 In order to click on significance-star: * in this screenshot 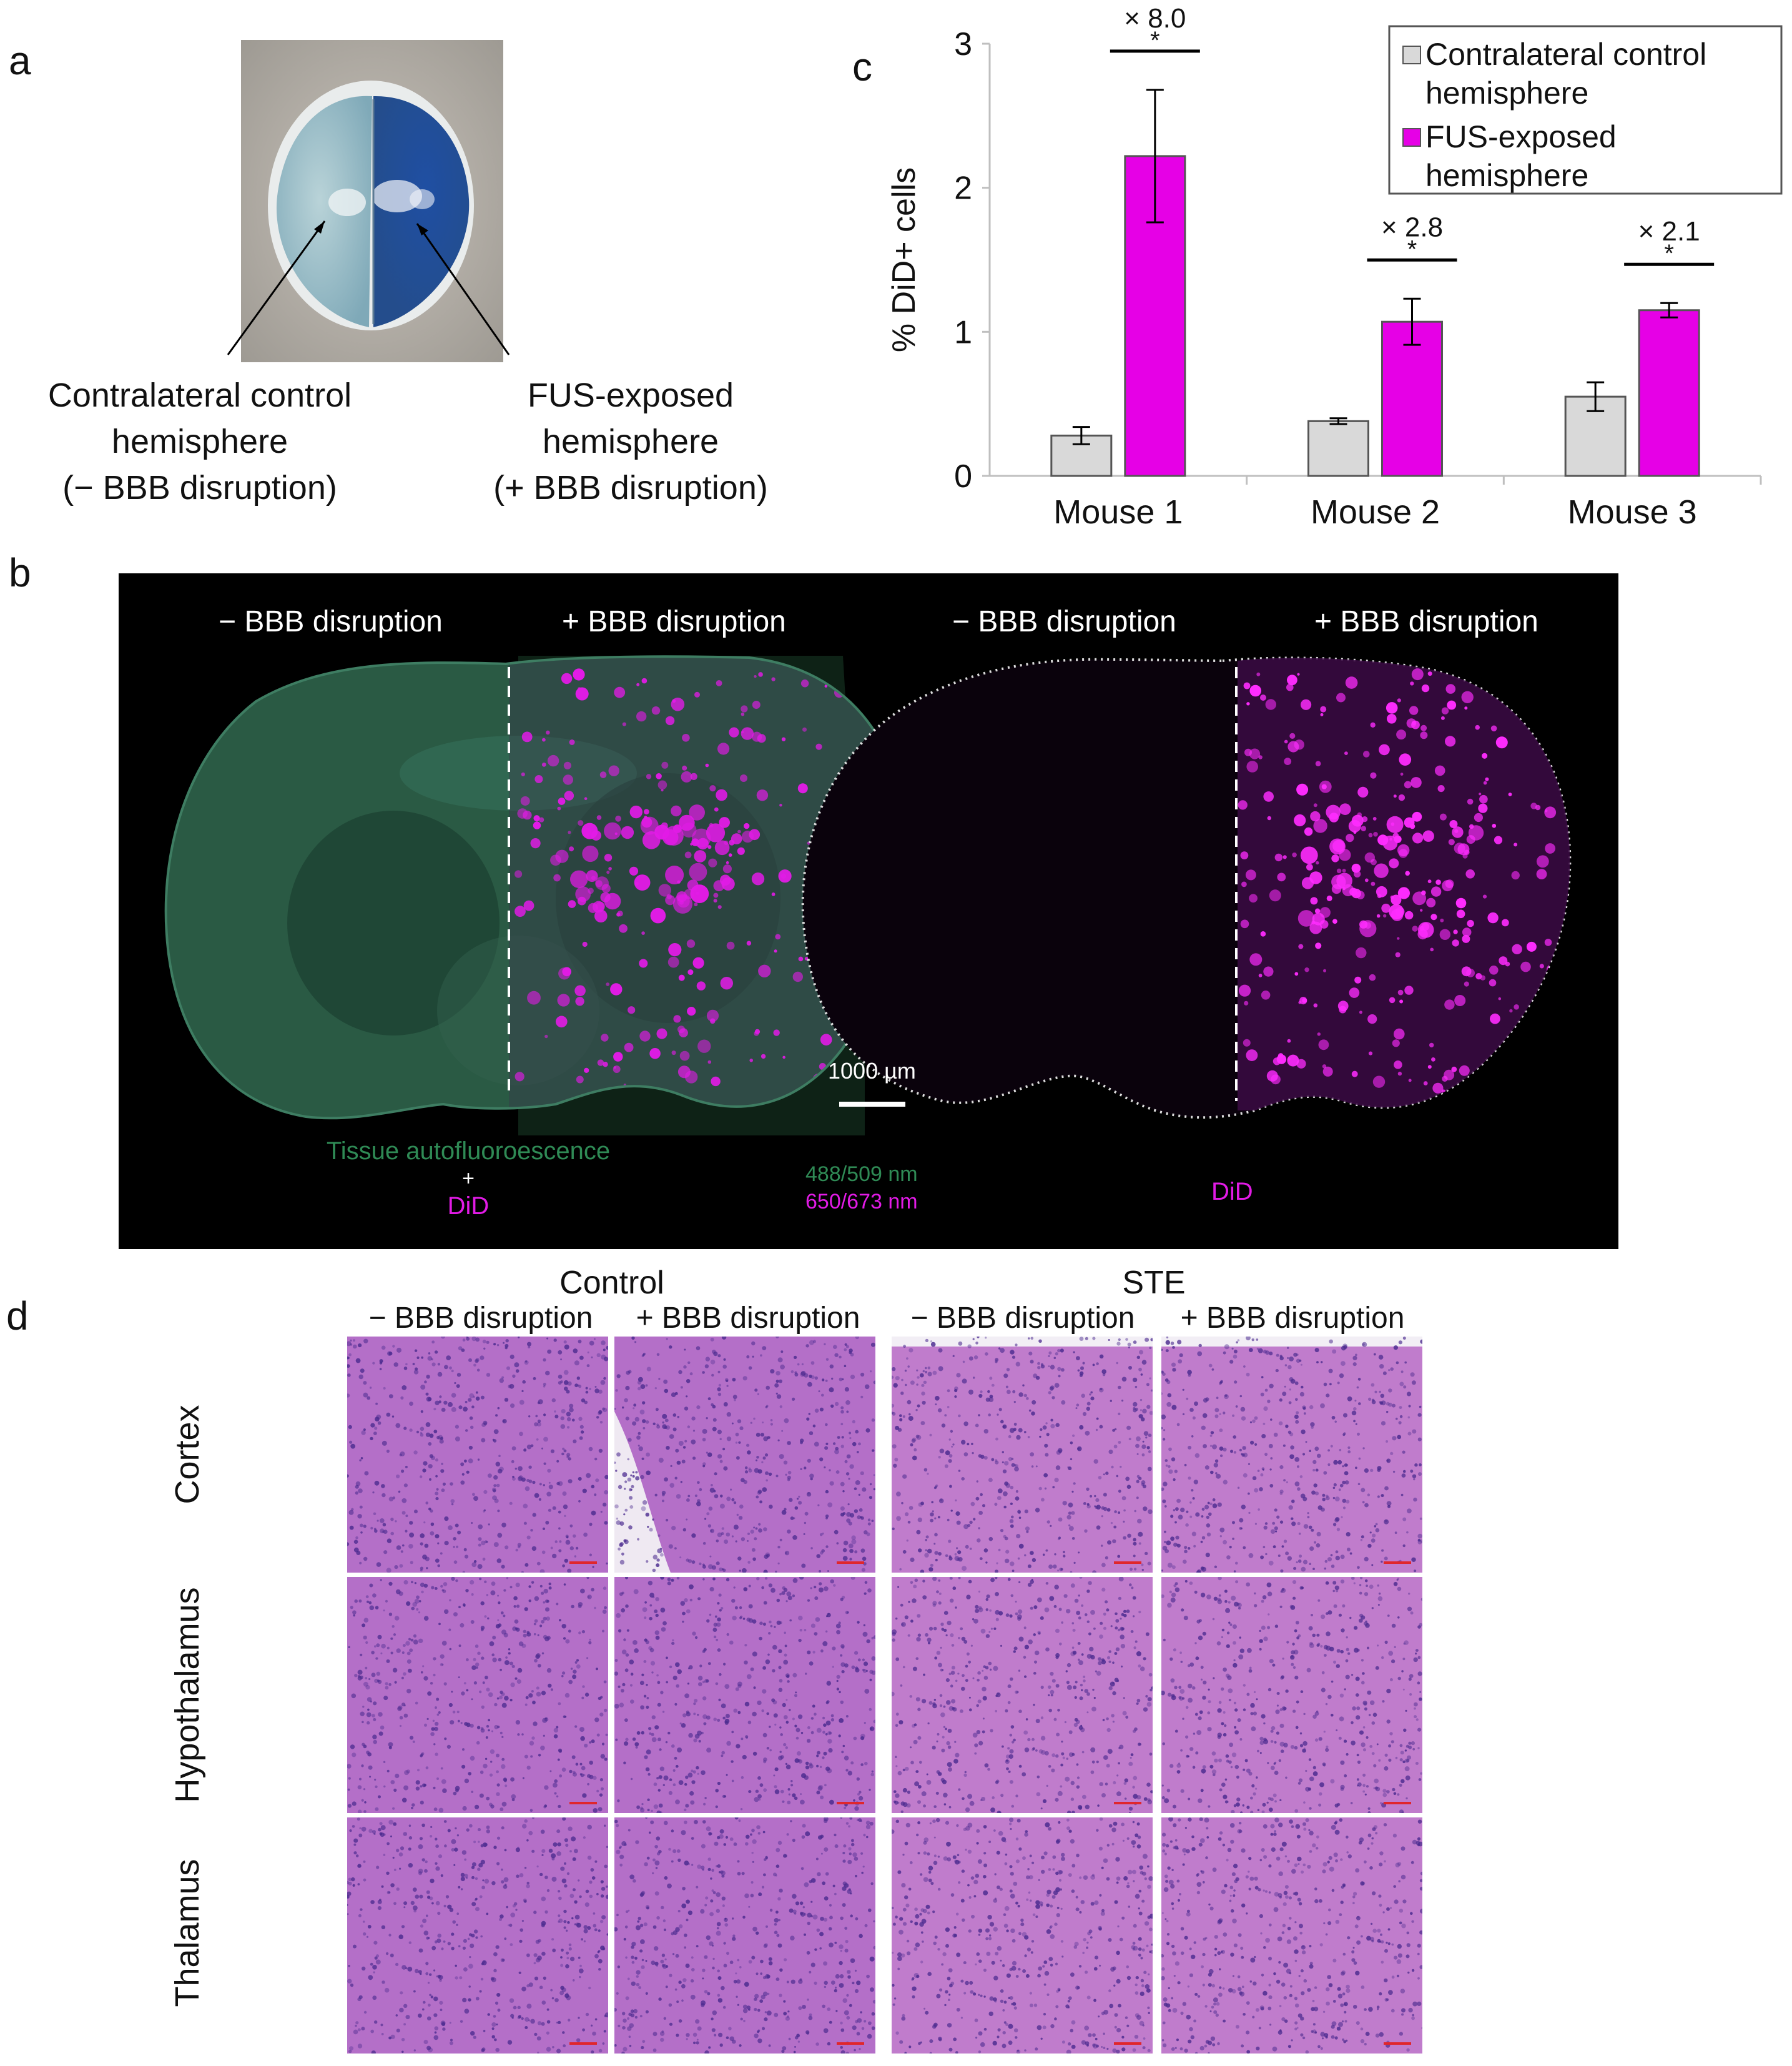, I will do `click(1155, 40)`.